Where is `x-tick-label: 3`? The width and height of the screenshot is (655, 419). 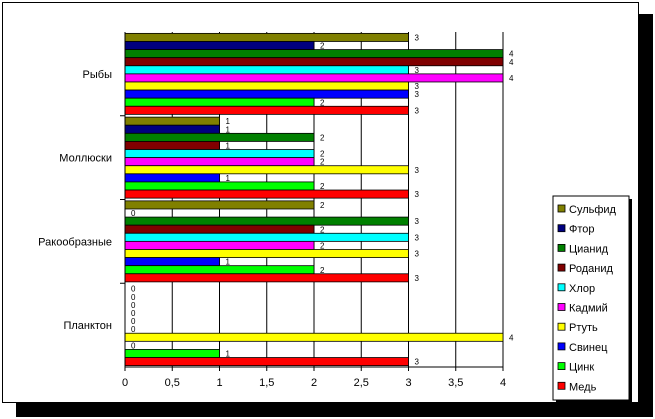 x-tick-label: 3 is located at coordinates (408, 383).